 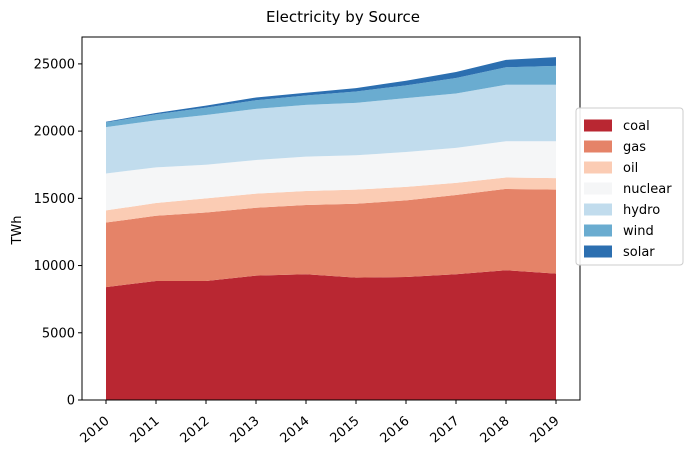 What do you see at coordinates (445, 430) in the screenshot?
I see `x-tick-label: 2017` at bounding box center [445, 430].